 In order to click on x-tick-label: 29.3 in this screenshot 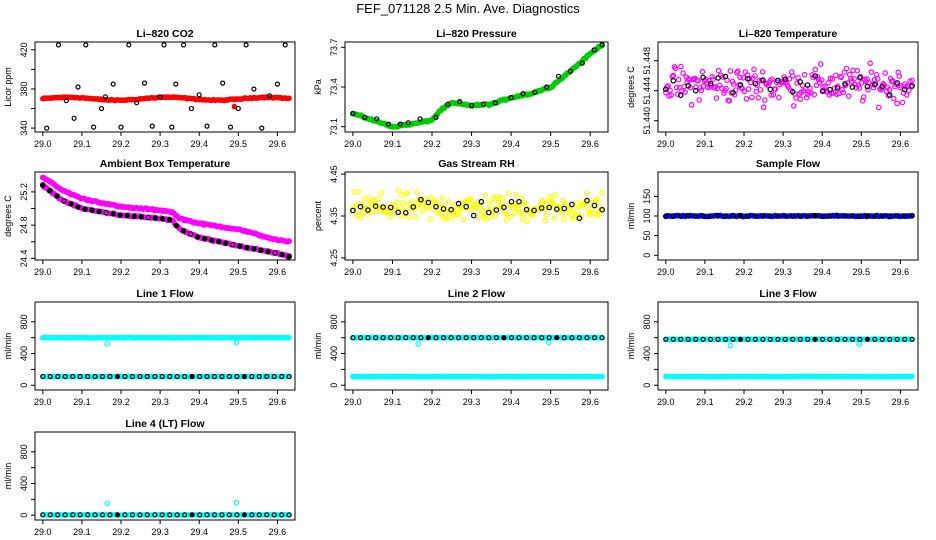, I will do `click(783, 402)`.